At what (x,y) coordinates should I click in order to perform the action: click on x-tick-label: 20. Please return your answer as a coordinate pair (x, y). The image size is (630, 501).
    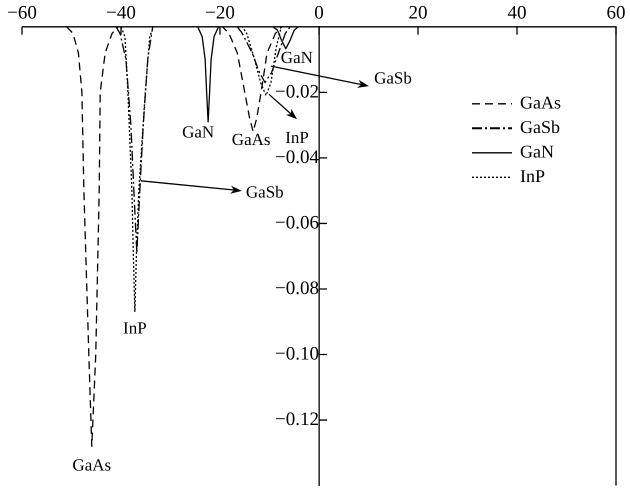
    Looking at the image, I should click on (418, 13).